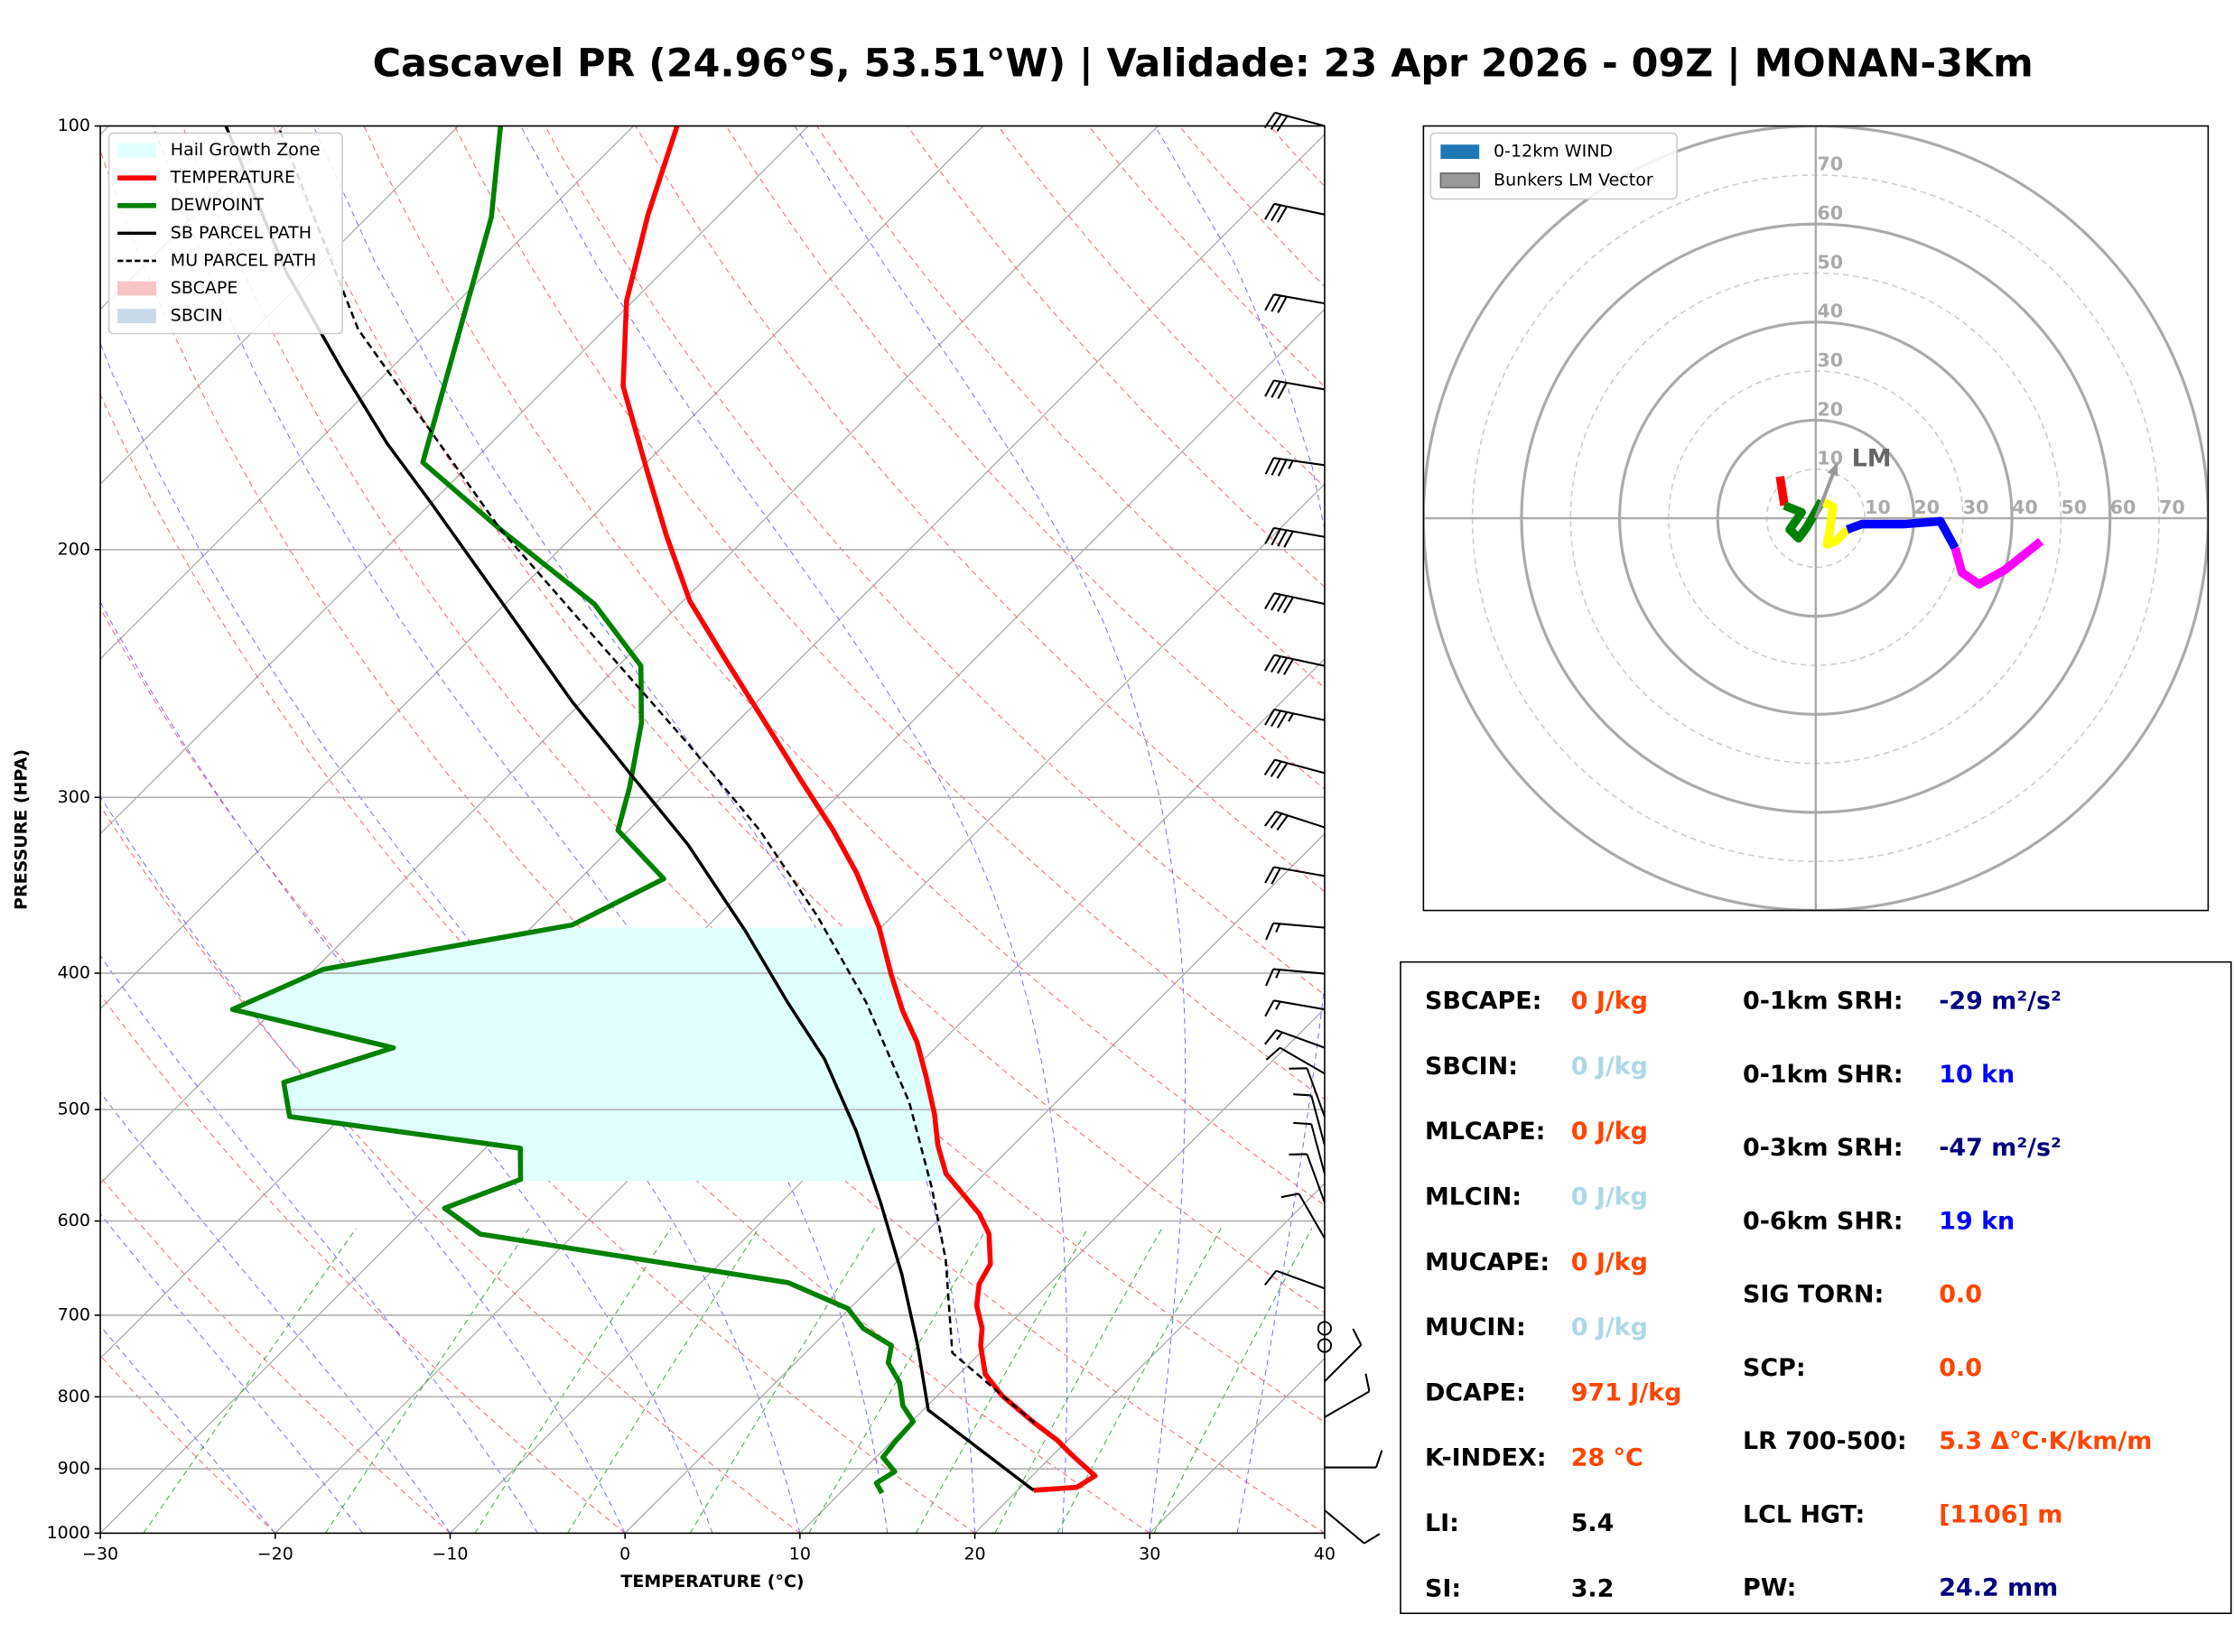 Image resolution: width=2234 pixels, height=1652 pixels. Describe the element at coordinates (68, 1533) in the screenshot. I see `y-tick-label: 1000` at that location.